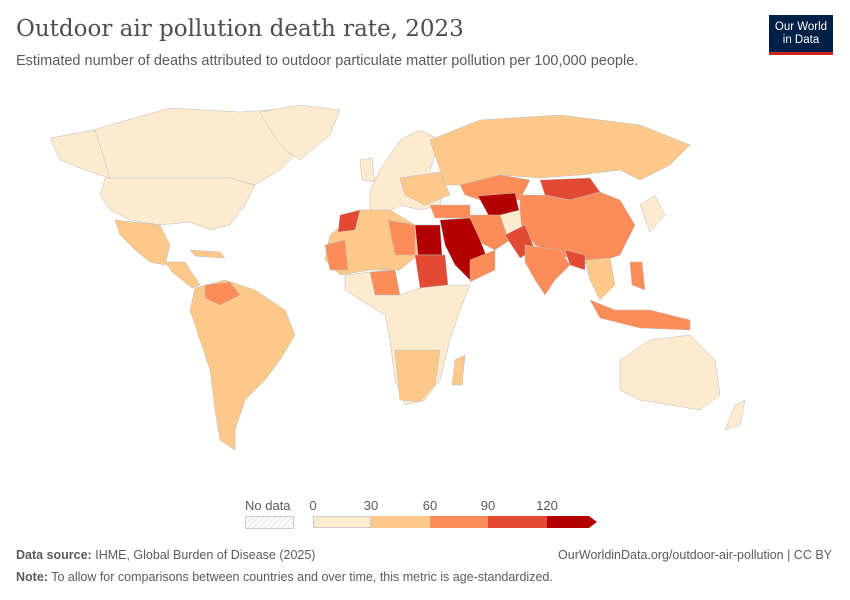  I want to click on source-text: IHME, Global Burden of Disease (2025), so click(205, 555).